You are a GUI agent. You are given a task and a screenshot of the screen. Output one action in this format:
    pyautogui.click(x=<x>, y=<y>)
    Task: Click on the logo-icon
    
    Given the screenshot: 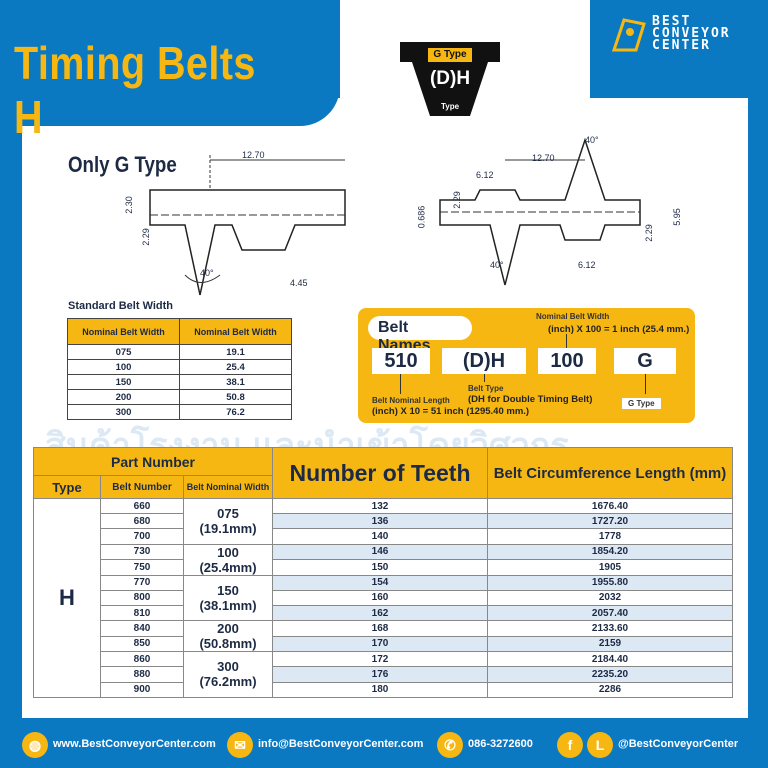 What is the action you would take?
    pyautogui.click(x=628, y=35)
    